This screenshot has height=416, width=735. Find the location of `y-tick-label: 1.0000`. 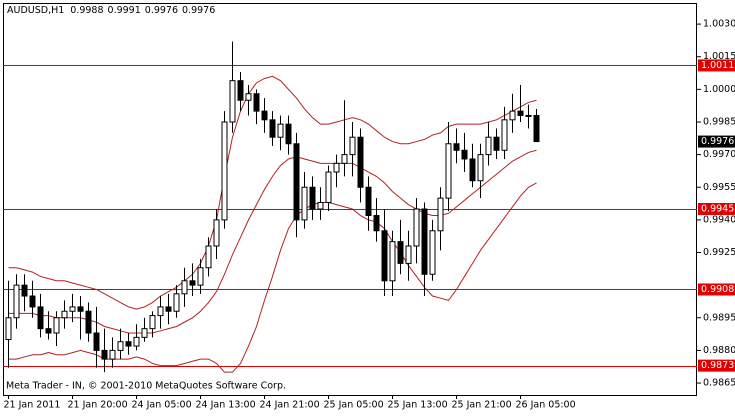

y-tick-label: 1.0000 is located at coordinates (719, 89).